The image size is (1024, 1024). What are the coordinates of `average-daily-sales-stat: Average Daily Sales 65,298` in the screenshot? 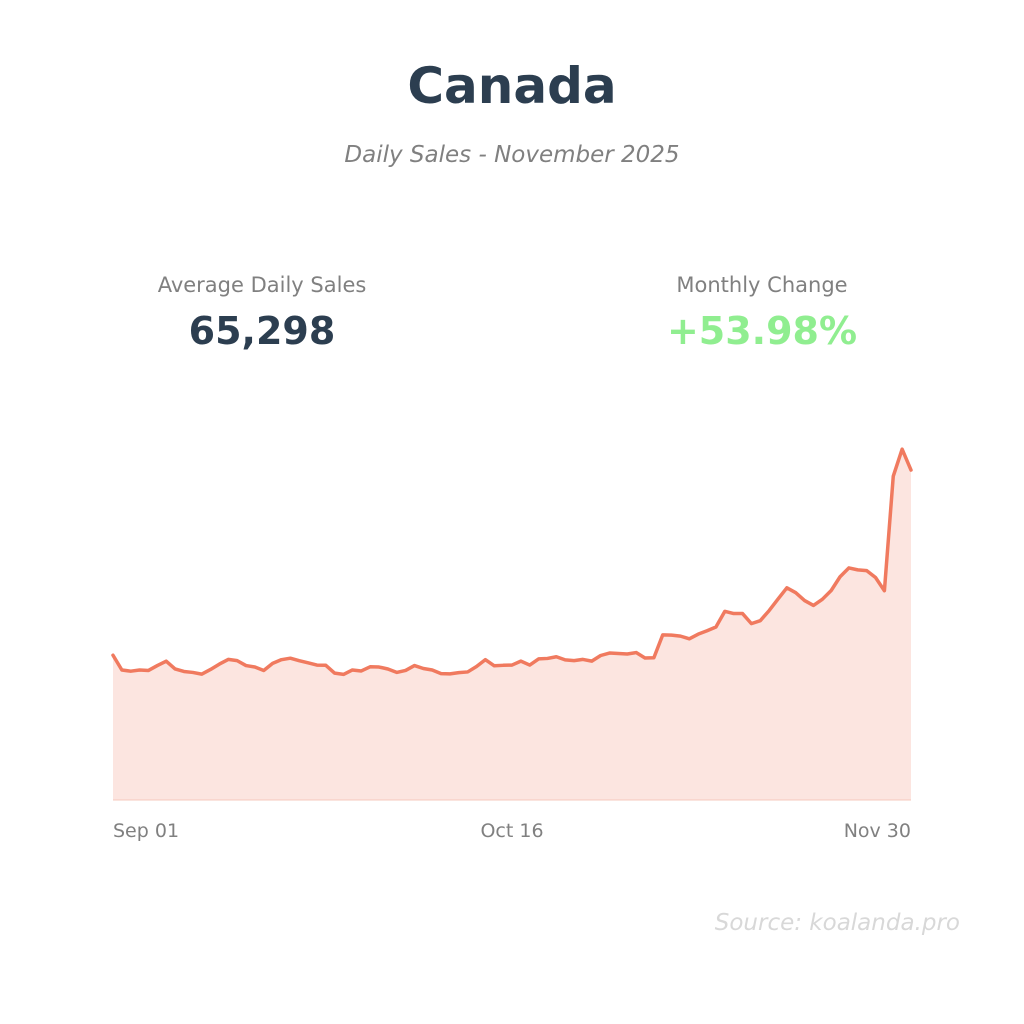 It's located at (262, 312).